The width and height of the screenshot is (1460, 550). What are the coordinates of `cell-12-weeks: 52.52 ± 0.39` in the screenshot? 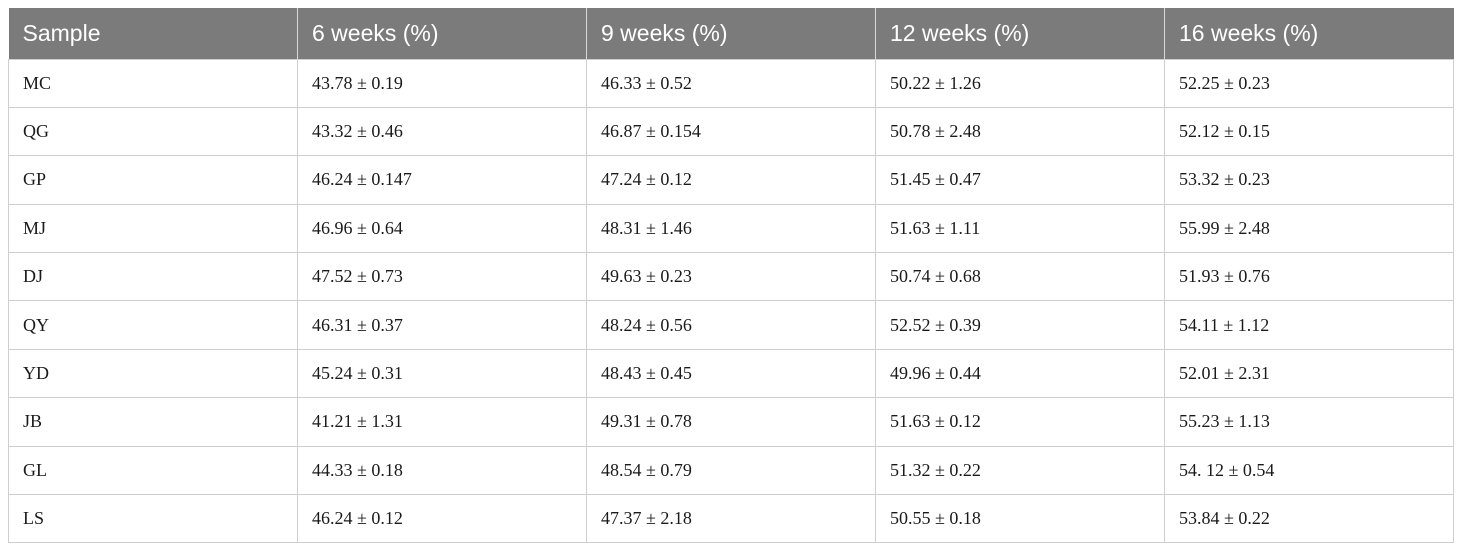 It's located at (1020, 325).